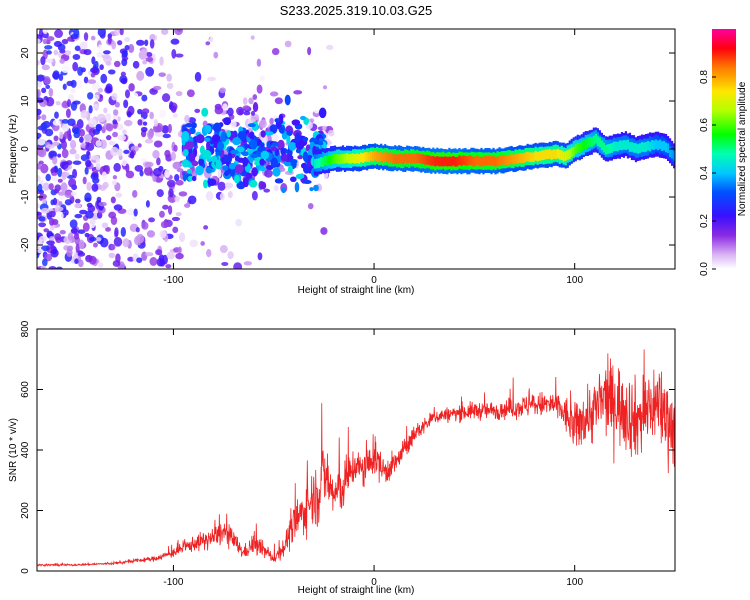 Image resolution: width=750 pixels, height=600 pixels. I want to click on snr-ytick-label: 400, so click(25, 449).